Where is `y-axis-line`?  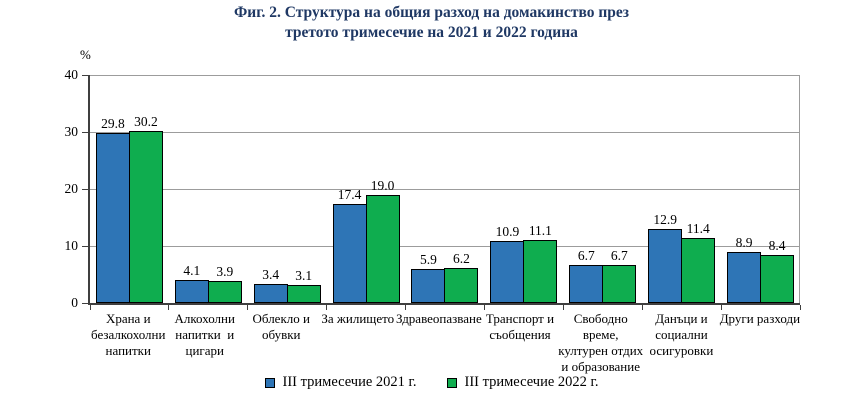 y-axis-line is located at coordinates (89, 190).